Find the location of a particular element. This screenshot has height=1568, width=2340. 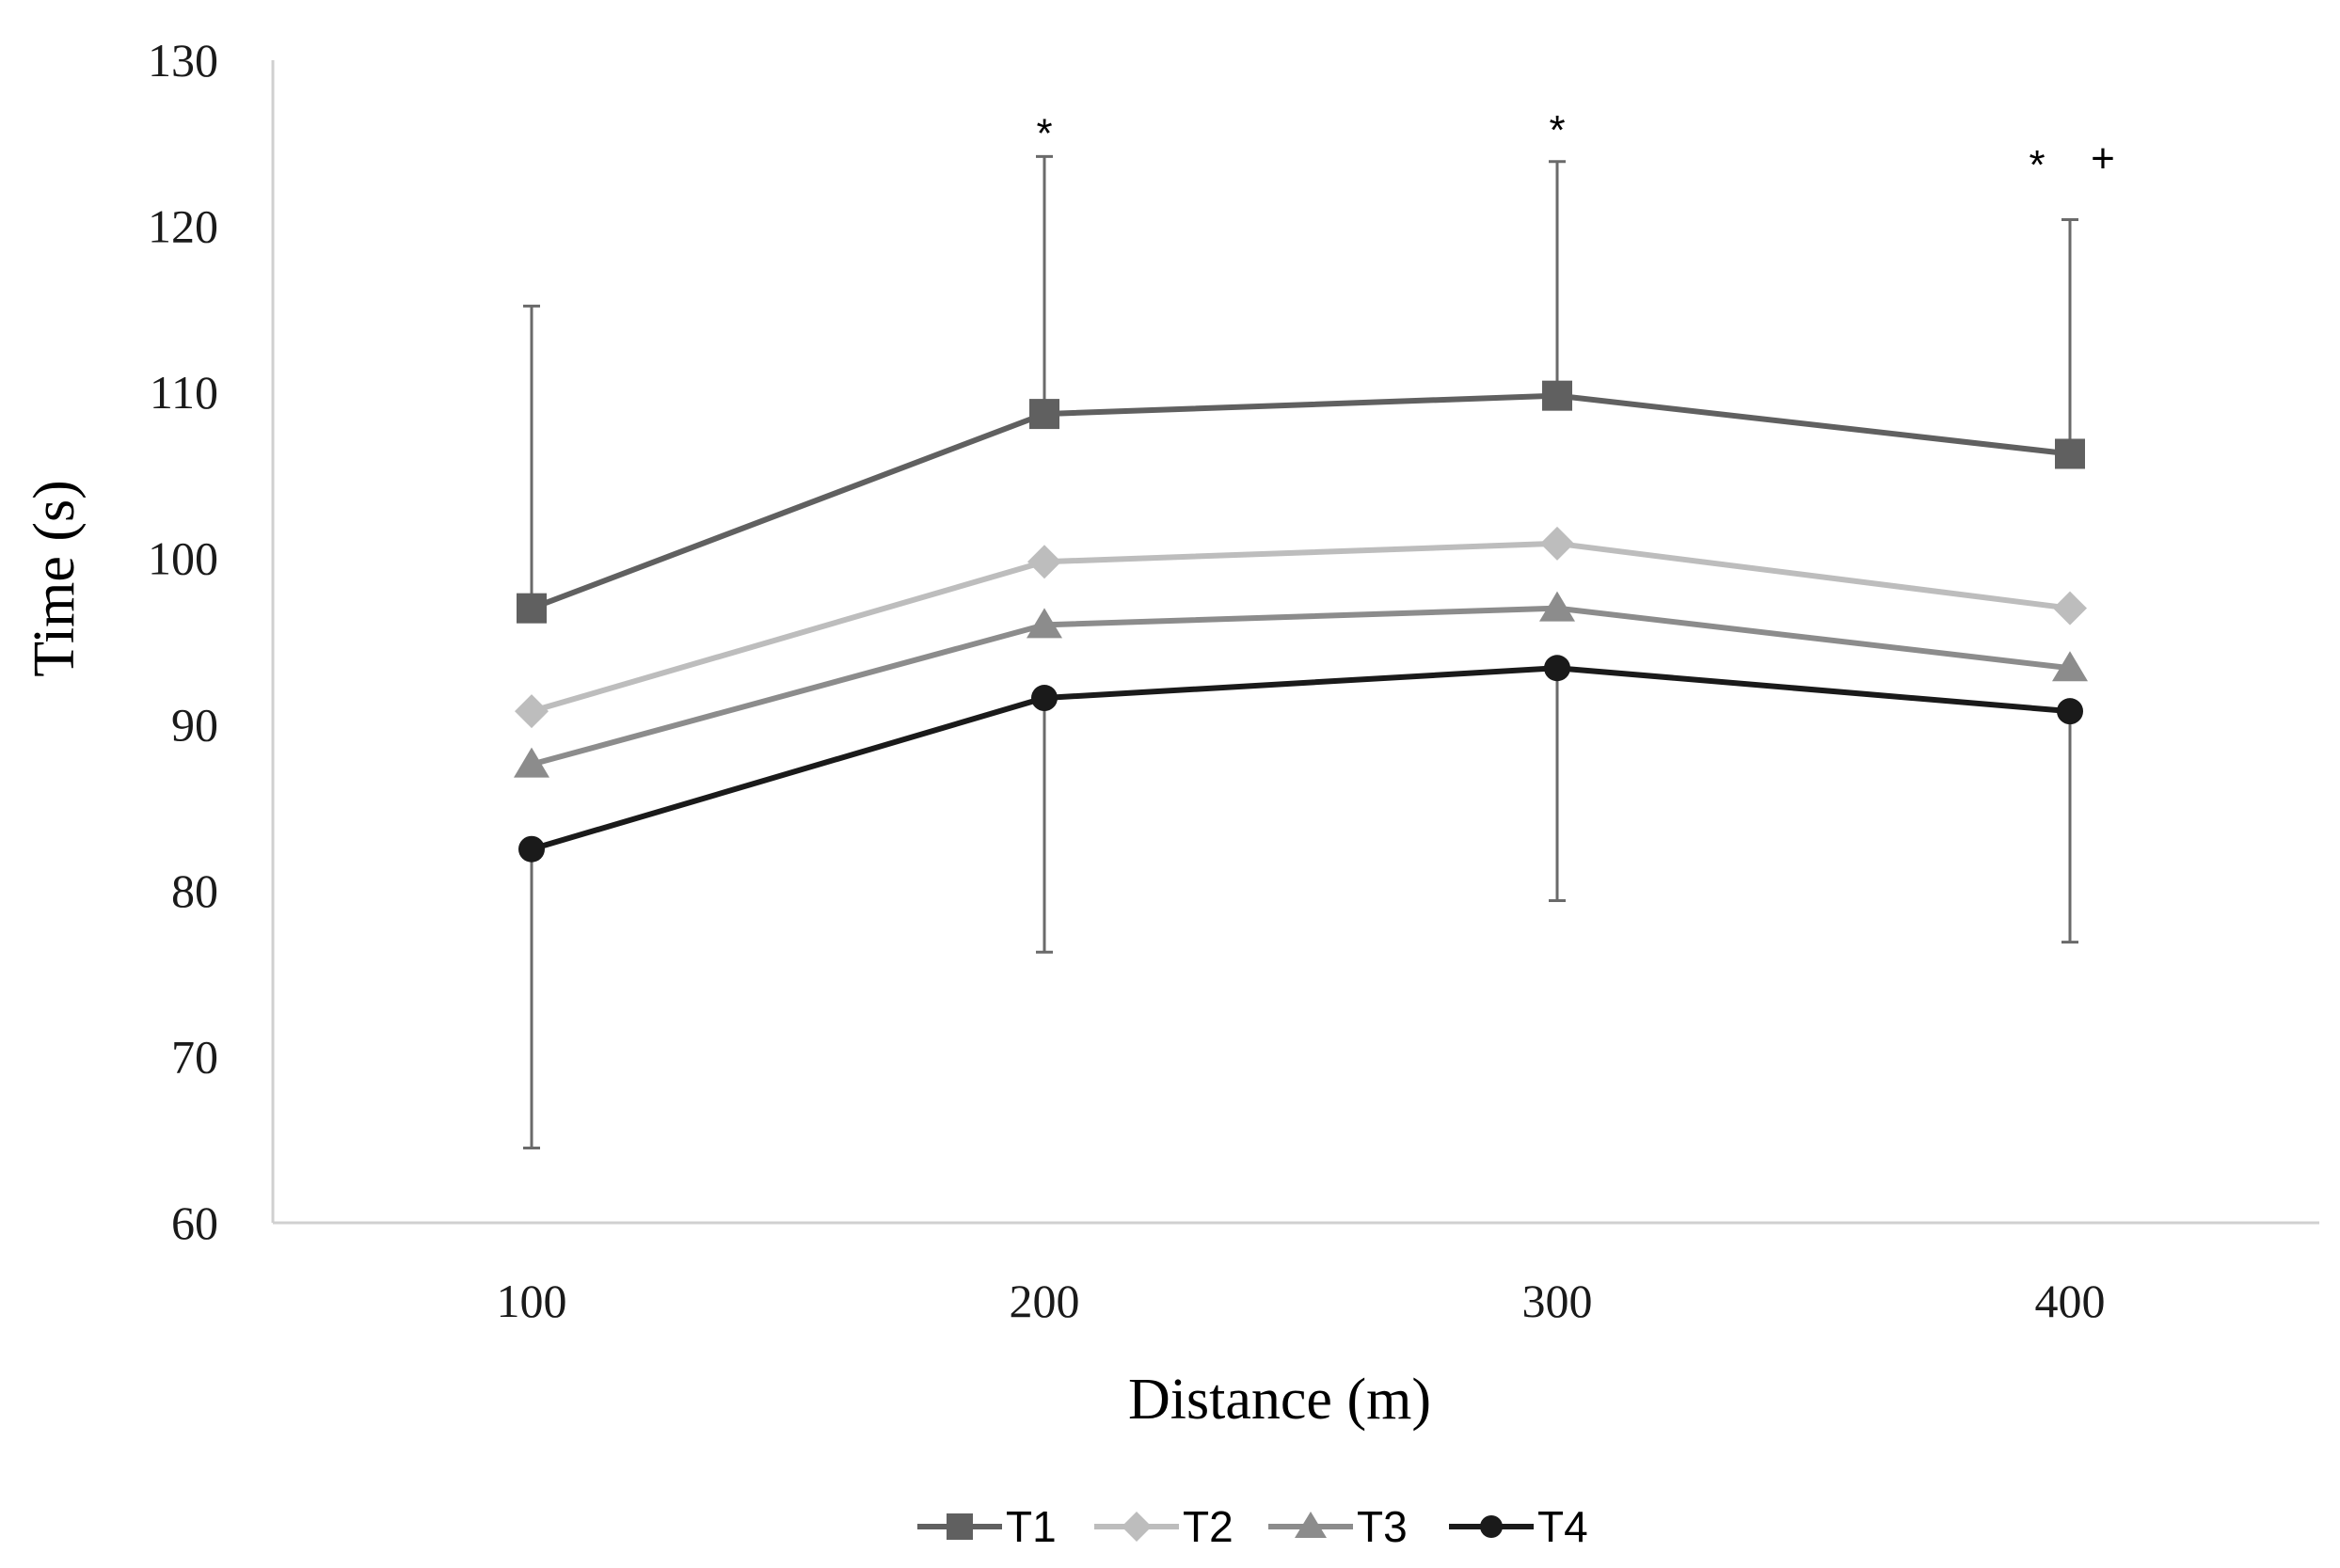

y-tick-label: 90 is located at coordinates (194, 725).